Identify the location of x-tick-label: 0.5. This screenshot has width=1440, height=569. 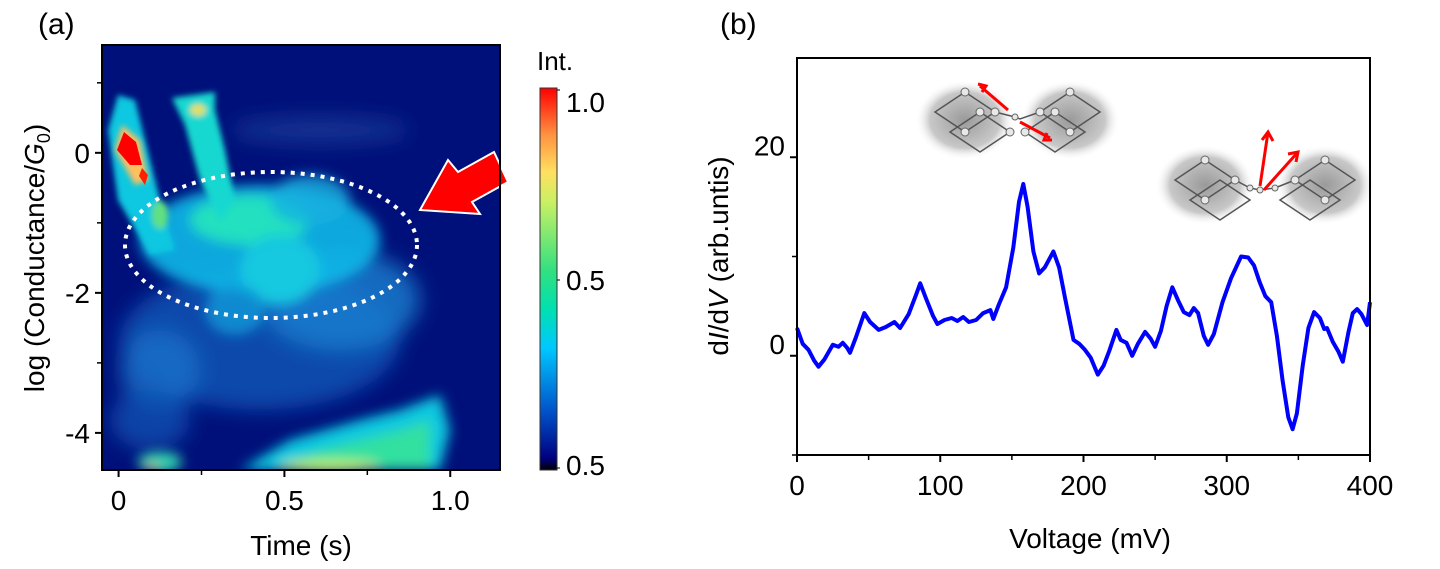
(284, 500).